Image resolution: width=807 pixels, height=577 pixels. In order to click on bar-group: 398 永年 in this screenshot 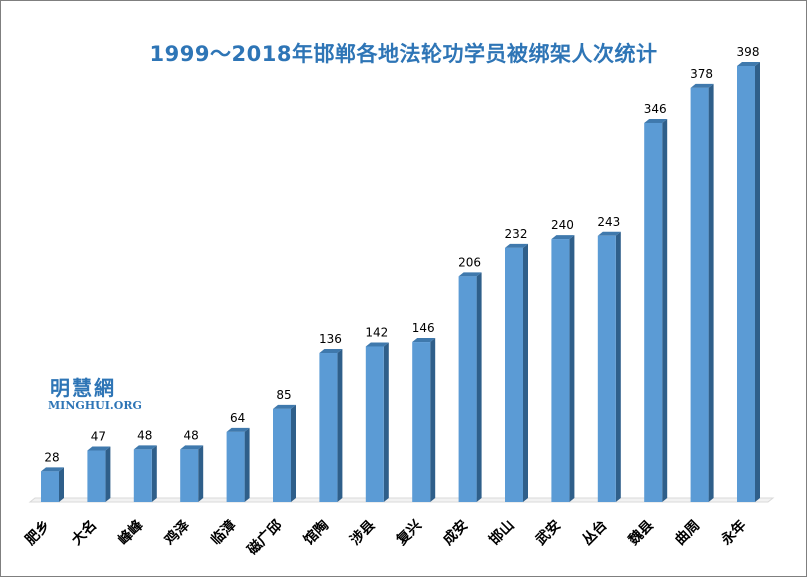, I will do `click(738, 297)`.